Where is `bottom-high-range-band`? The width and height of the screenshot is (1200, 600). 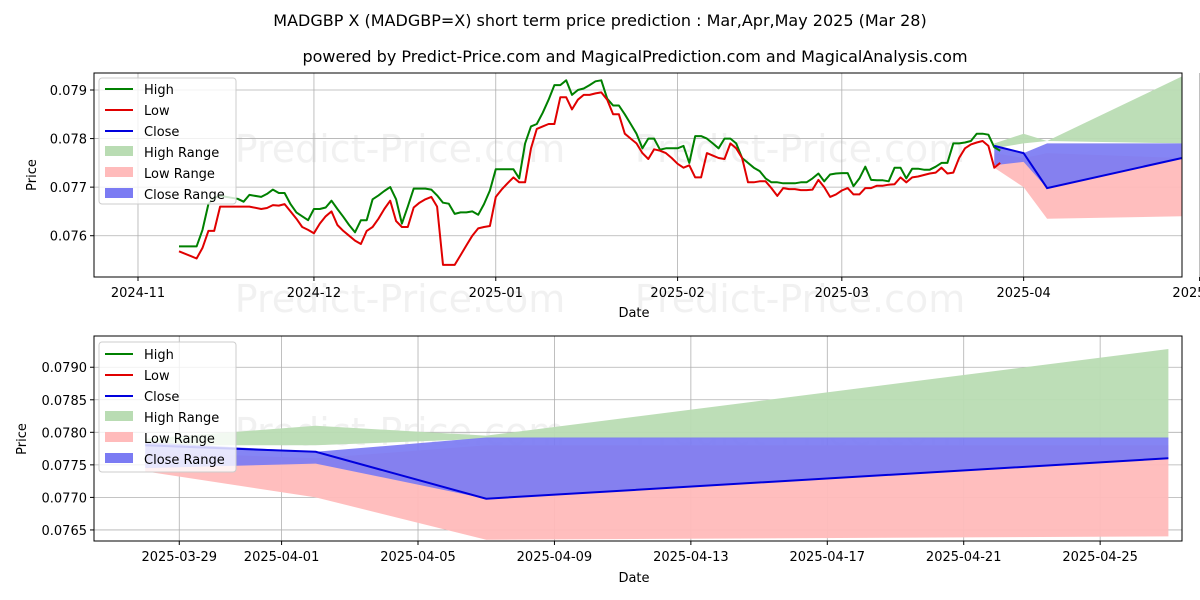 bottom-high-range-band is located at coordinates (657, 397).